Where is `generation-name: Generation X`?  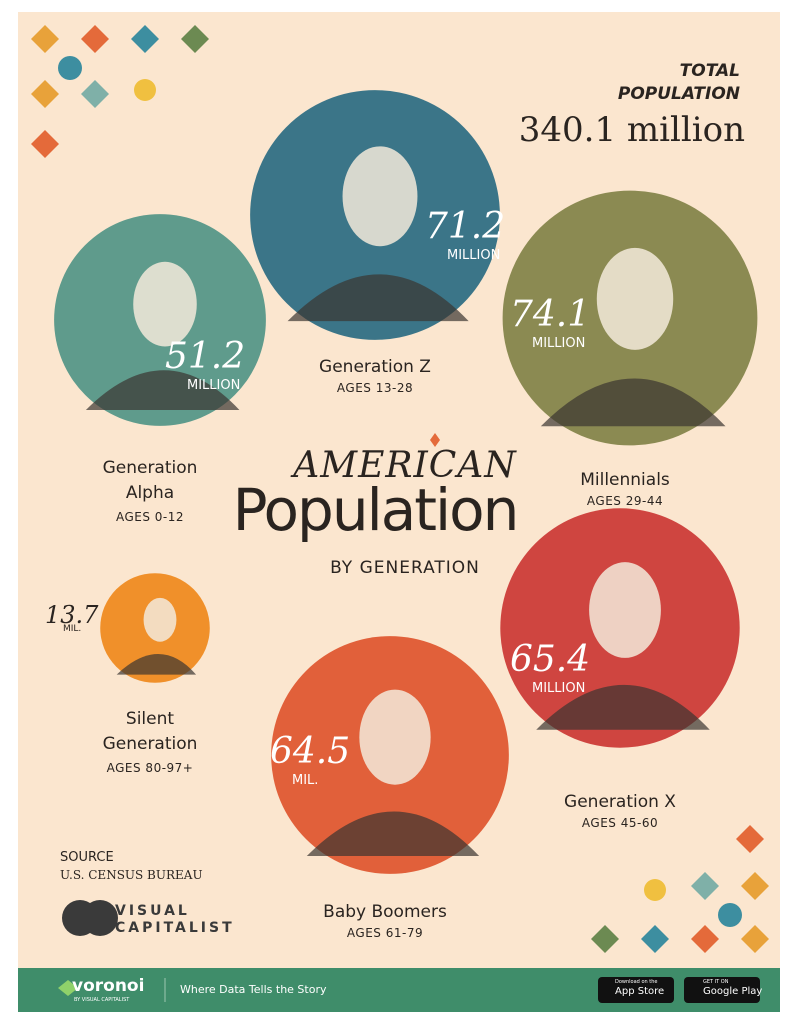 generation-name: Generation X is located at coordinates (620, 802).